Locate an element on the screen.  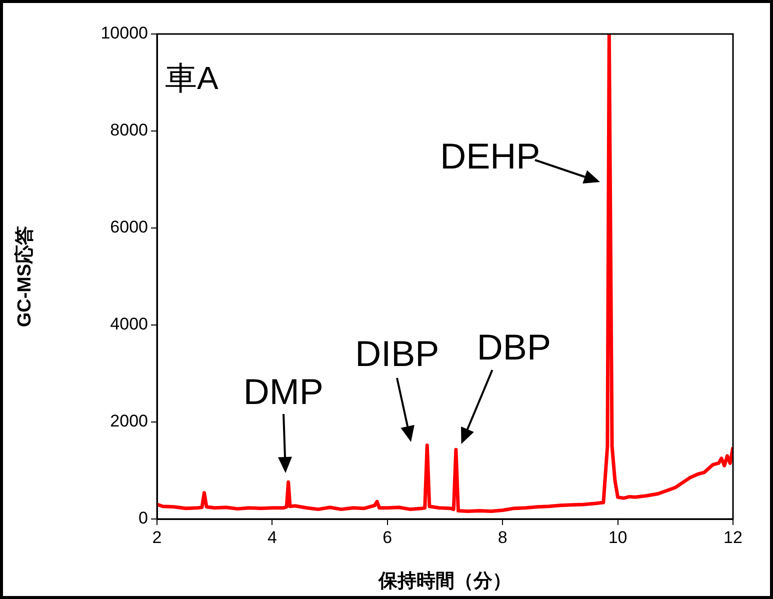
annotation: DIBP is located at coordinates (397, 353).